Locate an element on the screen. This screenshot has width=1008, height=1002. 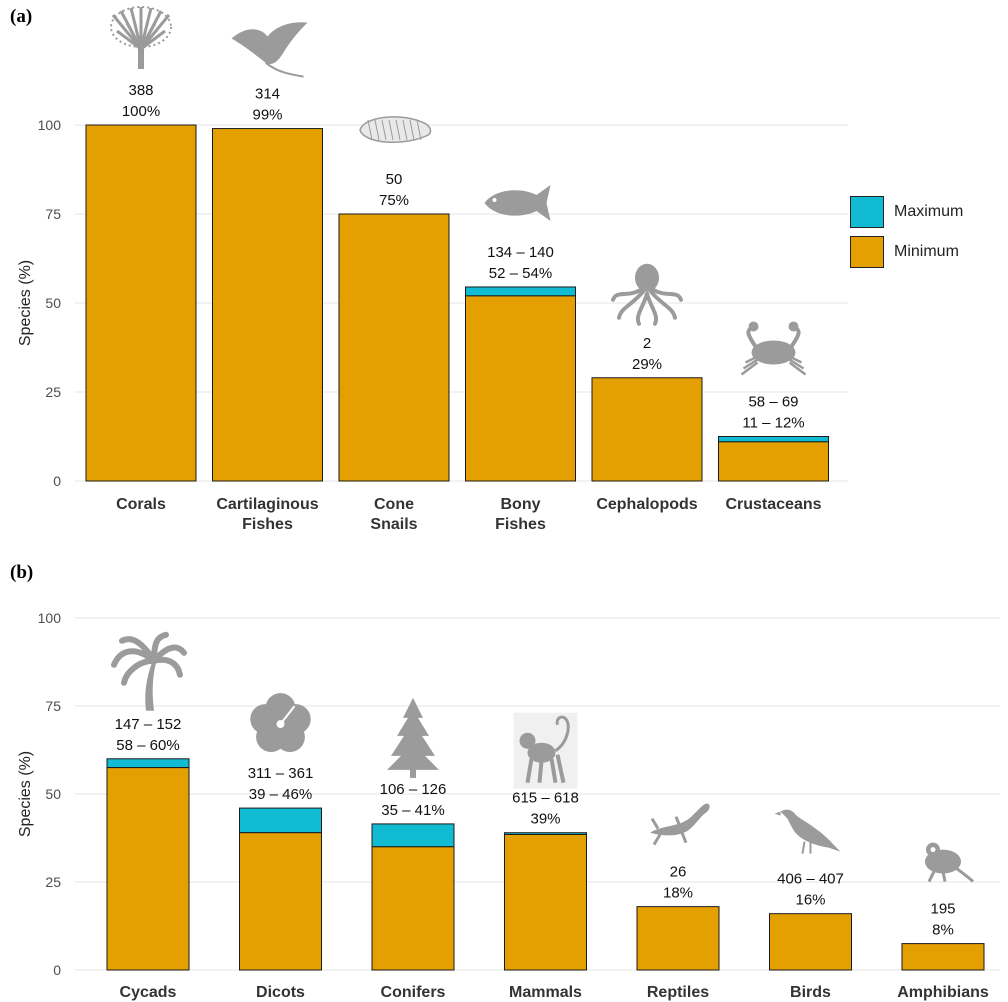
chart-a-category-label-2: Cone is located at coordinates (394, 504).